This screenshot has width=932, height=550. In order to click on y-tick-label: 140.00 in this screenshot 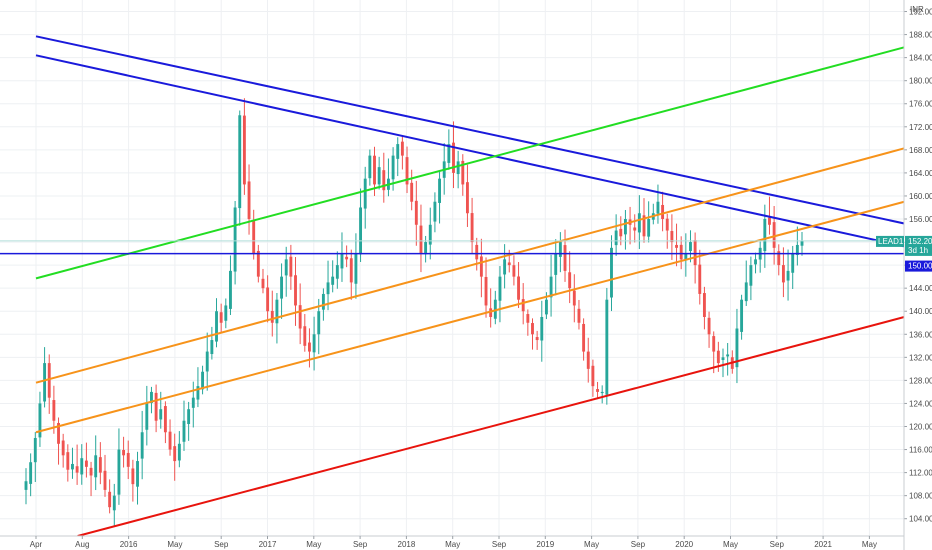, I will do `click(920, 311)`.